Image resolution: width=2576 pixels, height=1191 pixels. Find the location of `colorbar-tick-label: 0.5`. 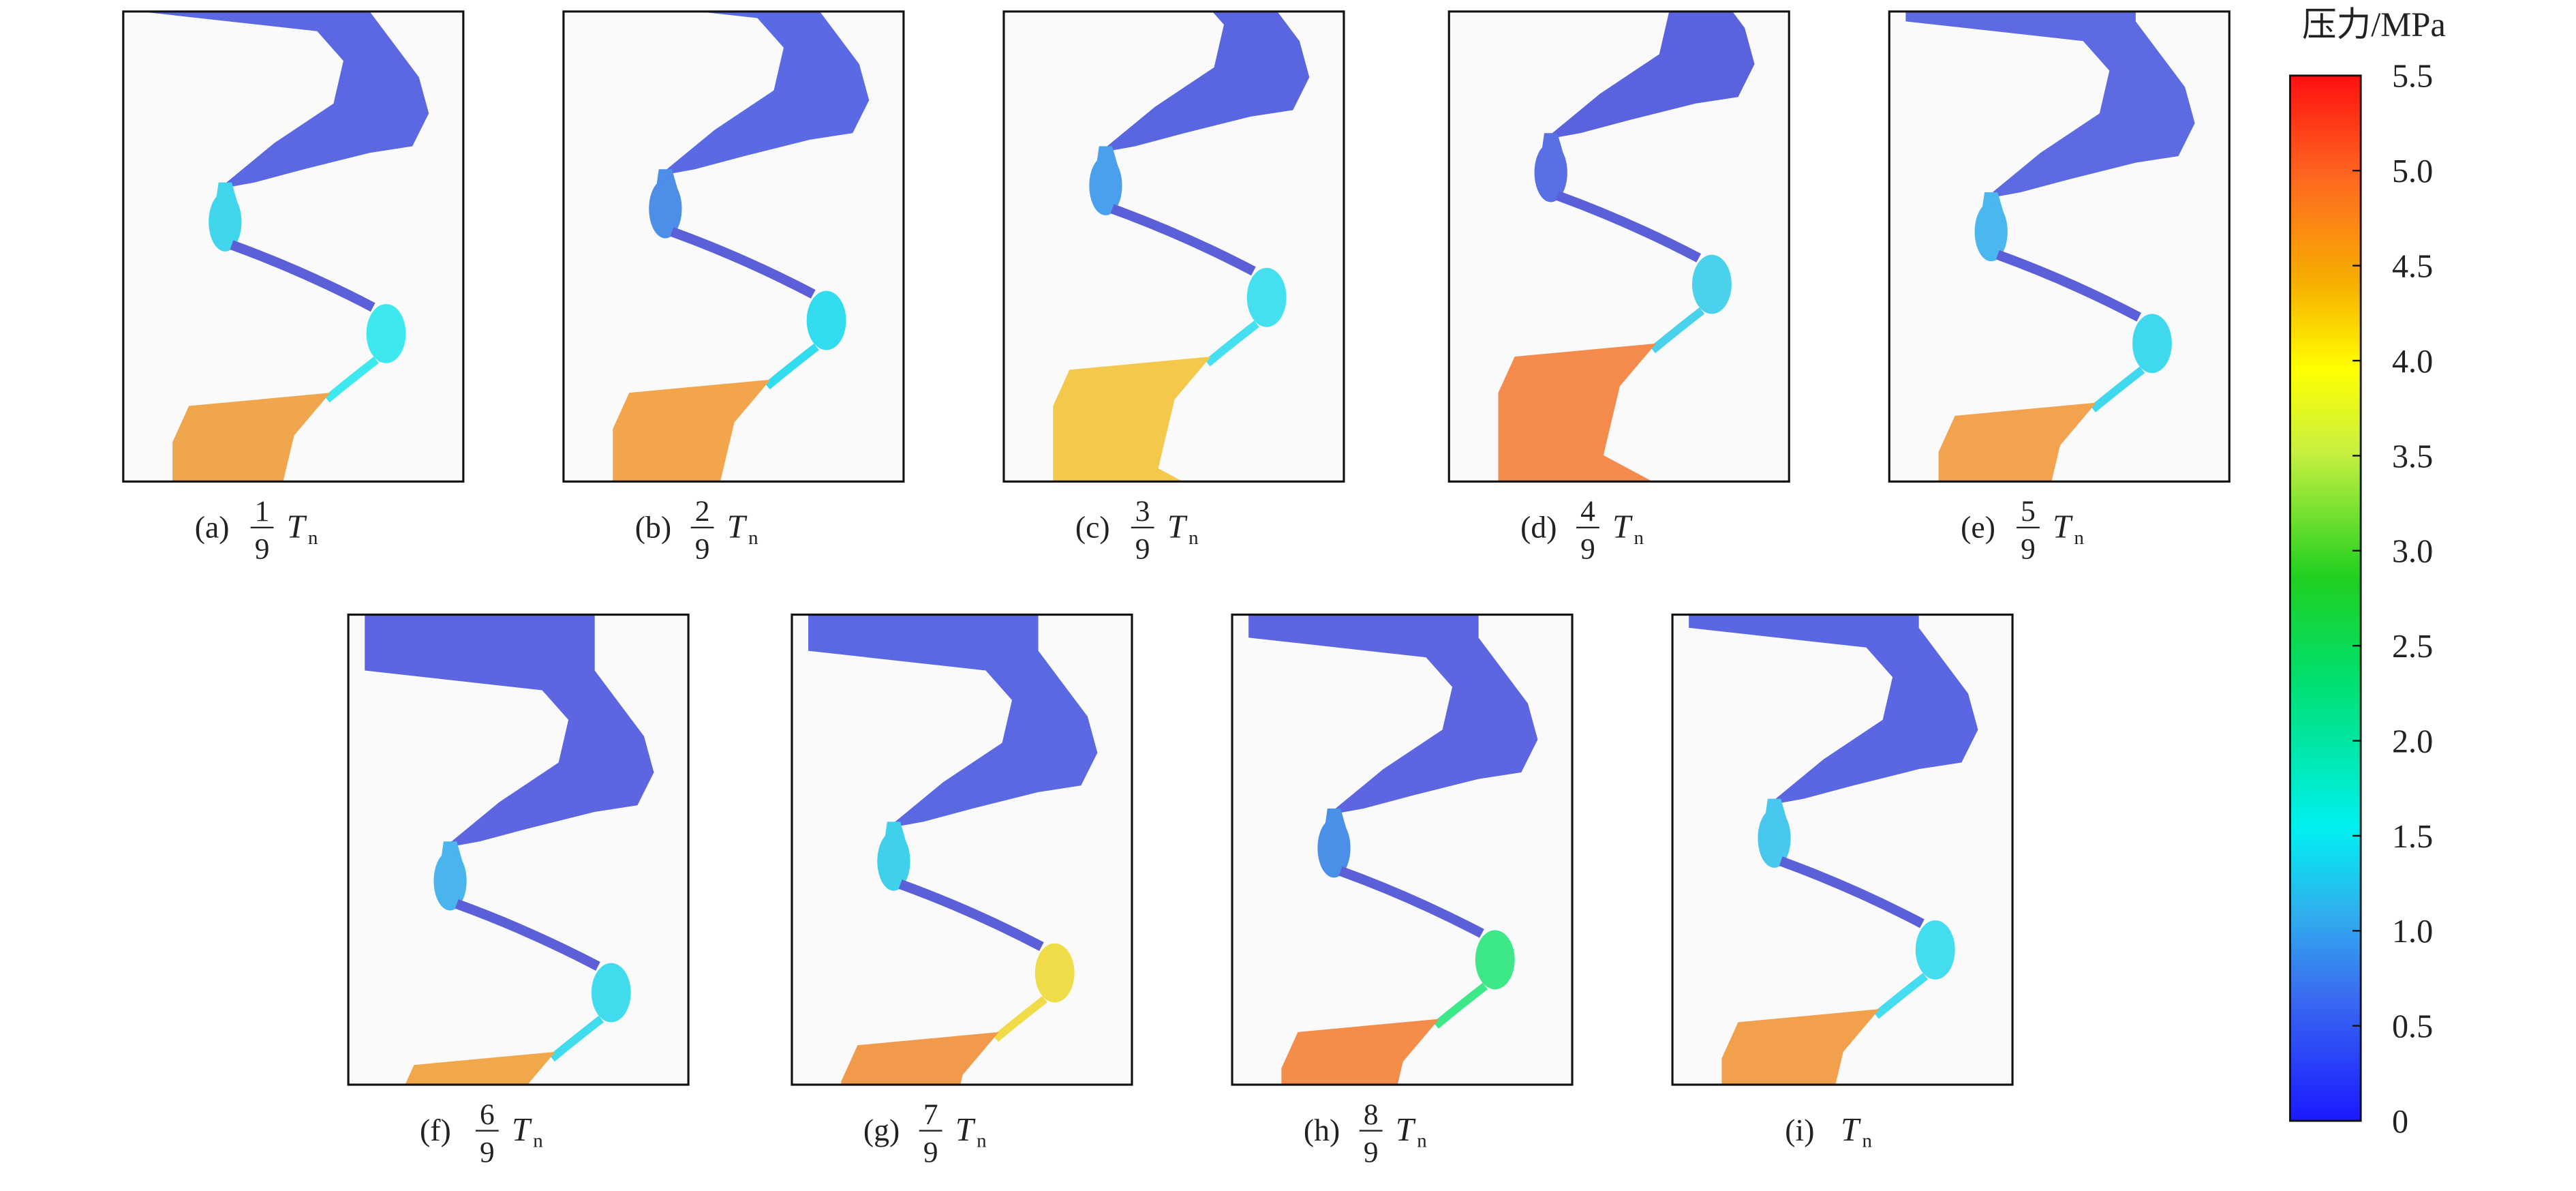

colorbar-tick-label: 0.5 is located at coordinates (2412, 1027).